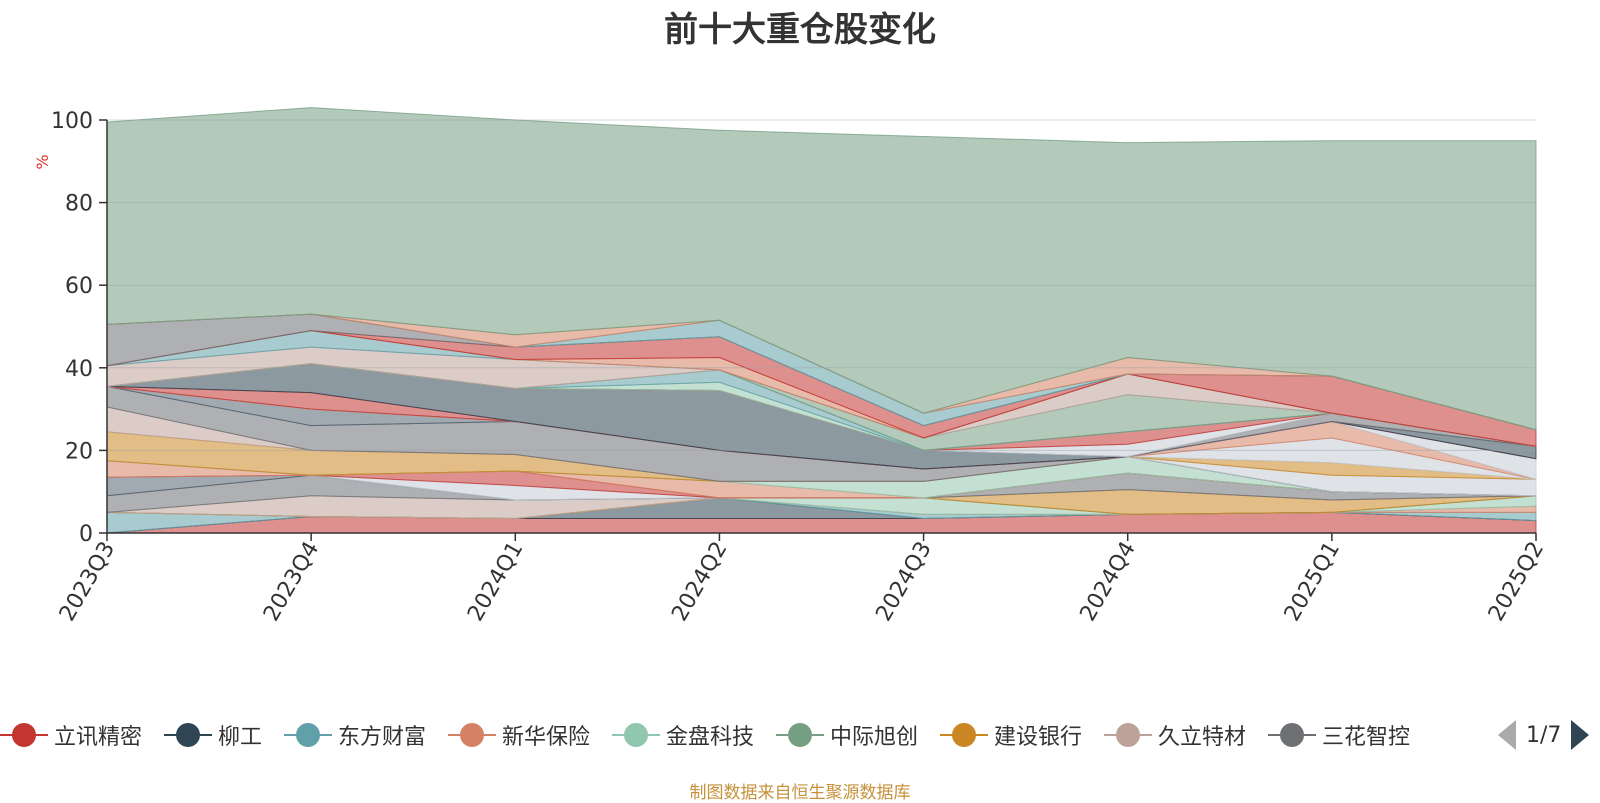 This screenshot has height=803, width=1600. I want to click on legend-prev-page-icon, so click(1507, 735).